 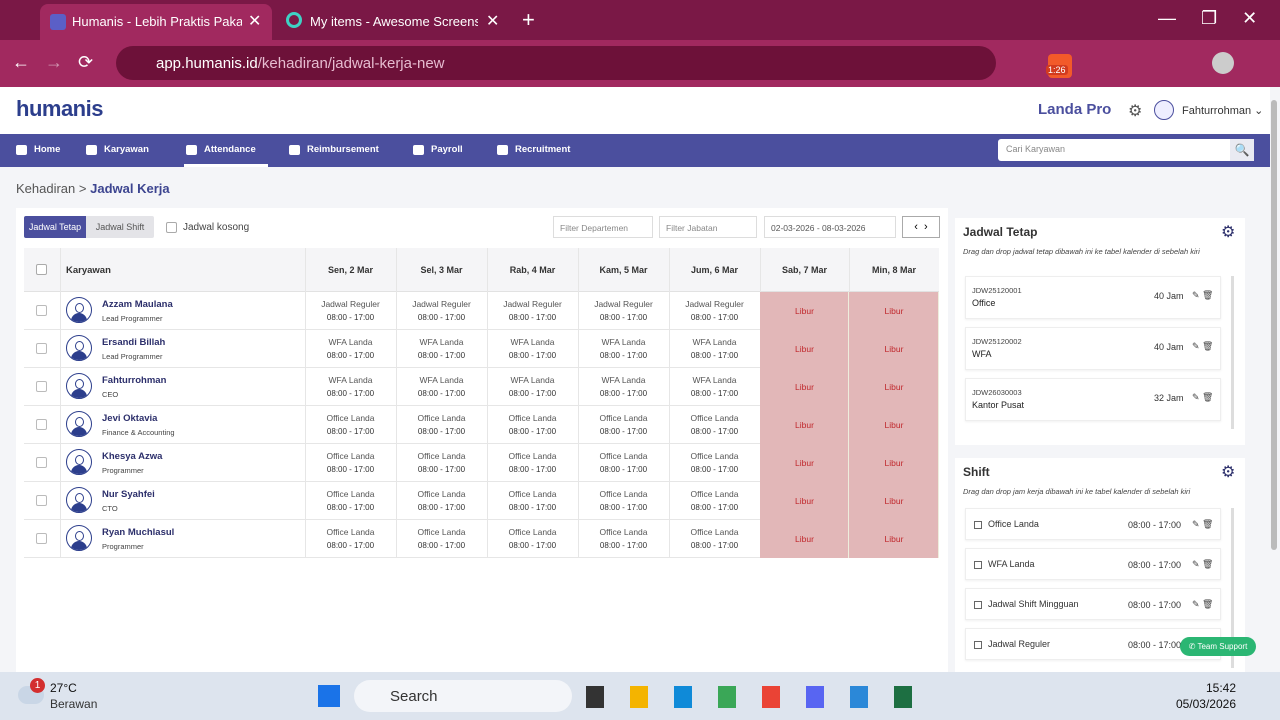 I want to click on employee-name: Fahturrohman, so click(x=134, y=380).